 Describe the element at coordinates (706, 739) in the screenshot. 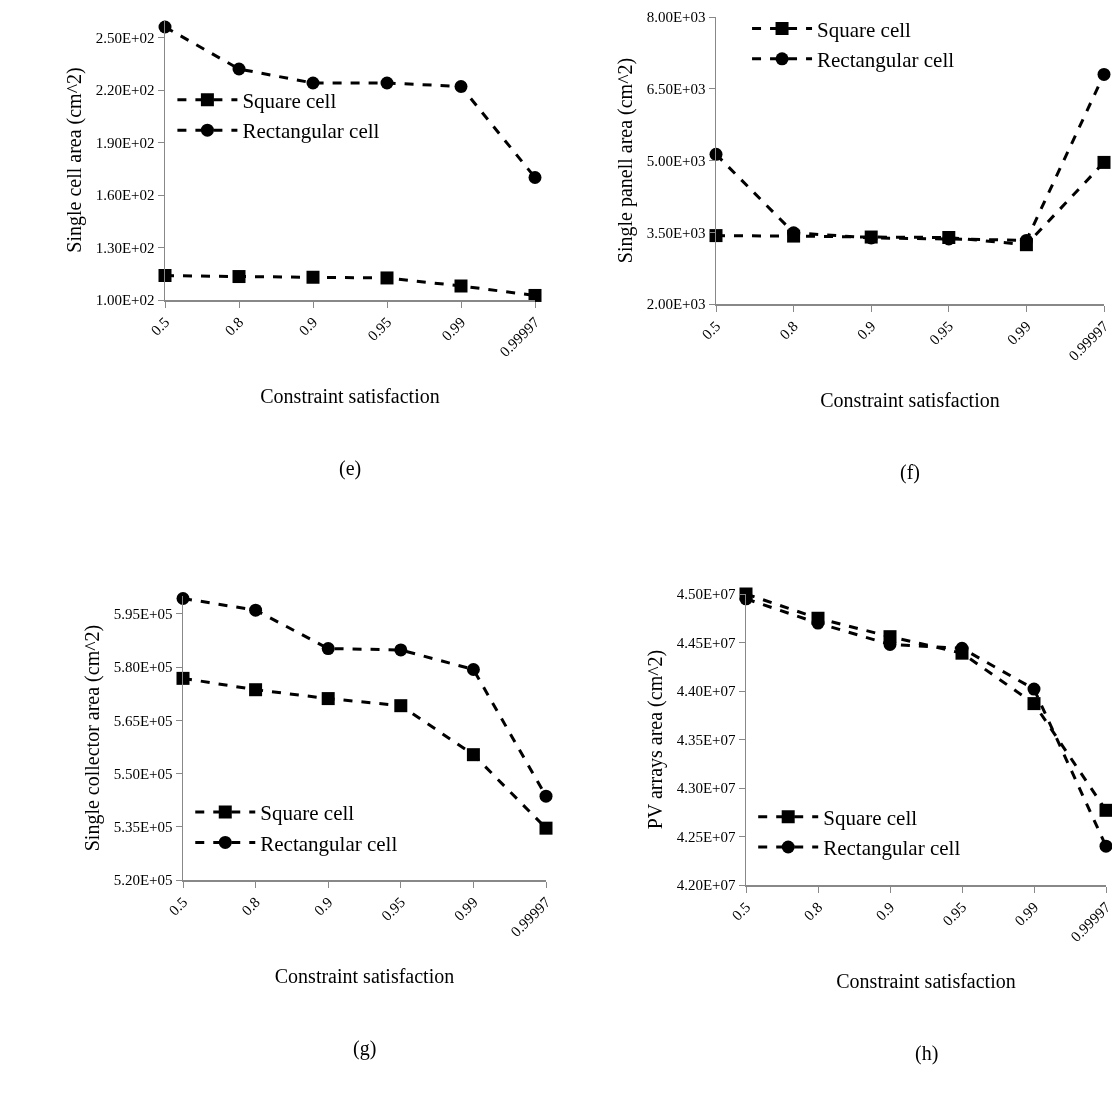

I see `y-tick-label: 4.35E+07` at that location.